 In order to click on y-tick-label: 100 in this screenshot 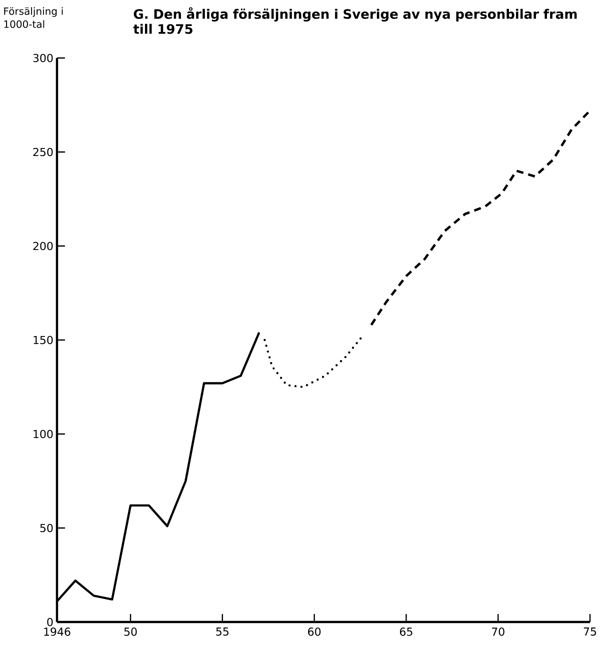, I will do `click(43, 434)`.